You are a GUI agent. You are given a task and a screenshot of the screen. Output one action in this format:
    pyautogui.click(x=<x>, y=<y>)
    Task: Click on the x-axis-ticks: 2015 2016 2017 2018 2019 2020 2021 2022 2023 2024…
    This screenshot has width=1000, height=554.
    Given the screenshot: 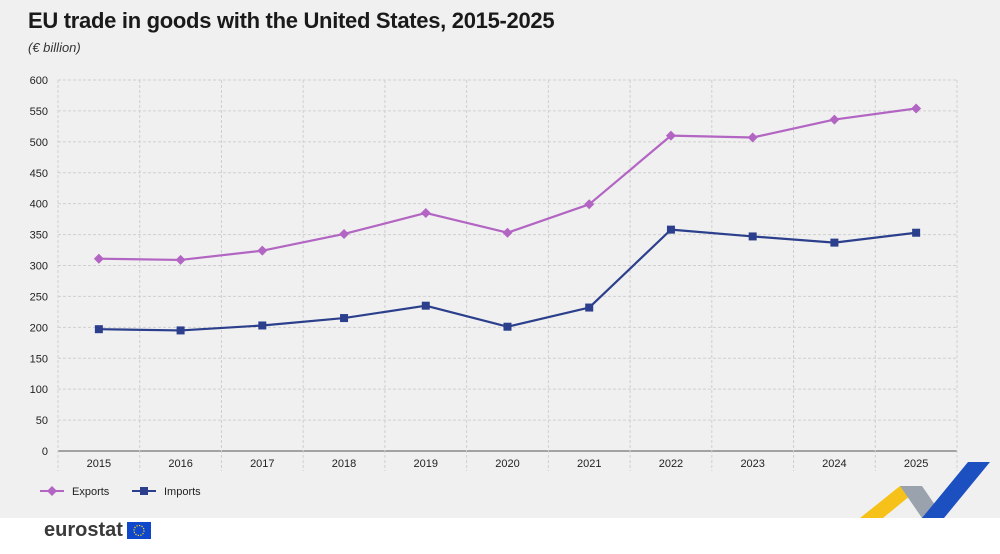 What is the action you would take?
    pyautogui.click(x=508, y=464)
    